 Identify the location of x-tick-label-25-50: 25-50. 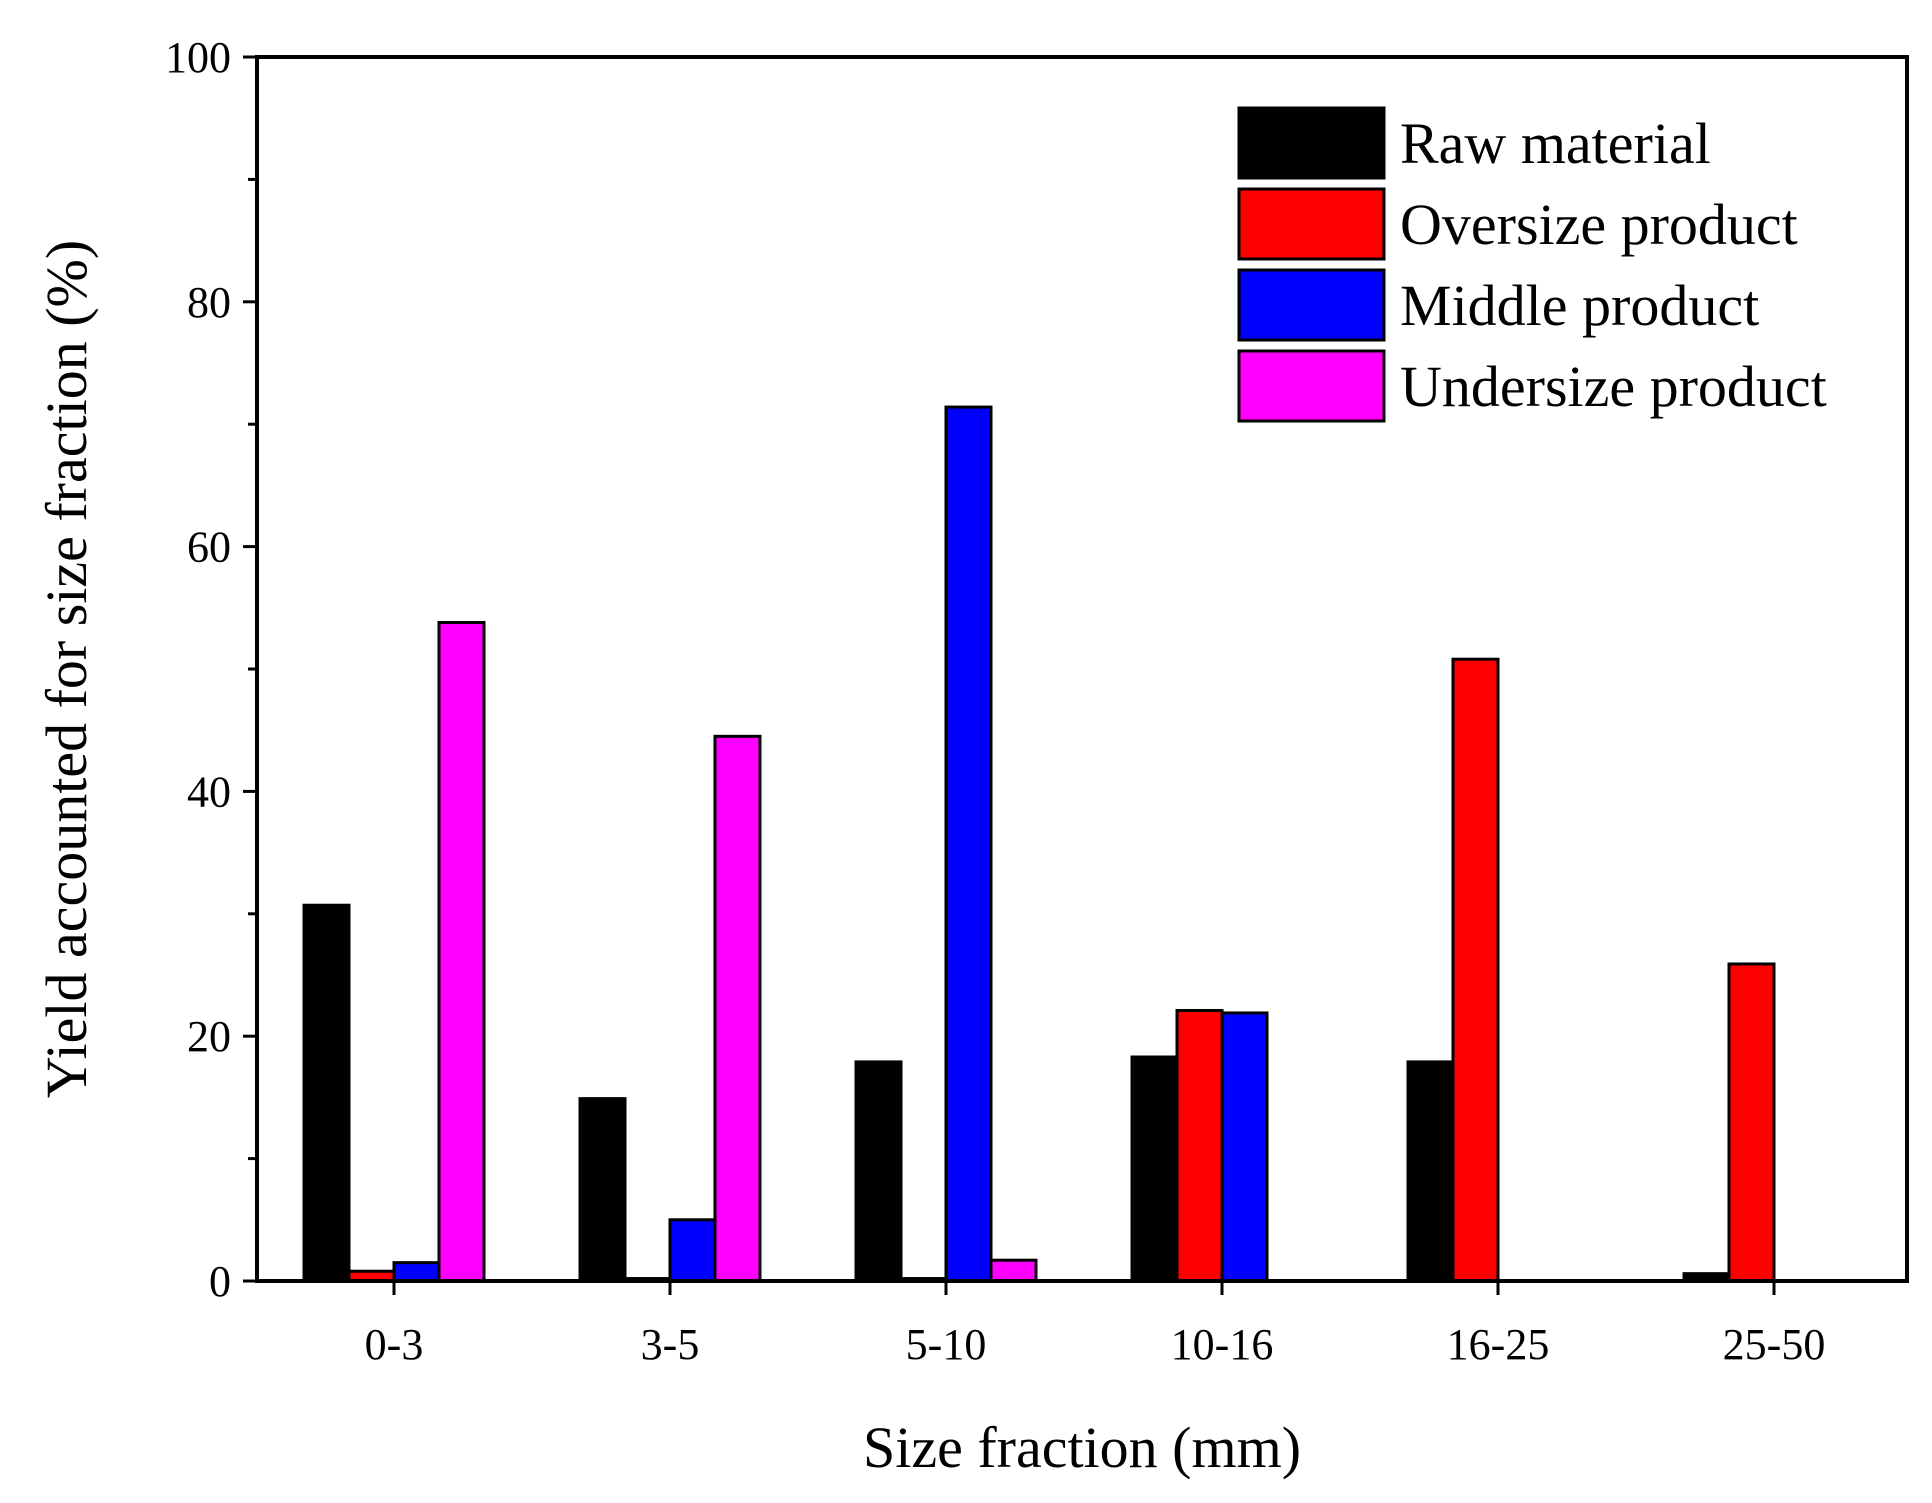
(1774, 1344).